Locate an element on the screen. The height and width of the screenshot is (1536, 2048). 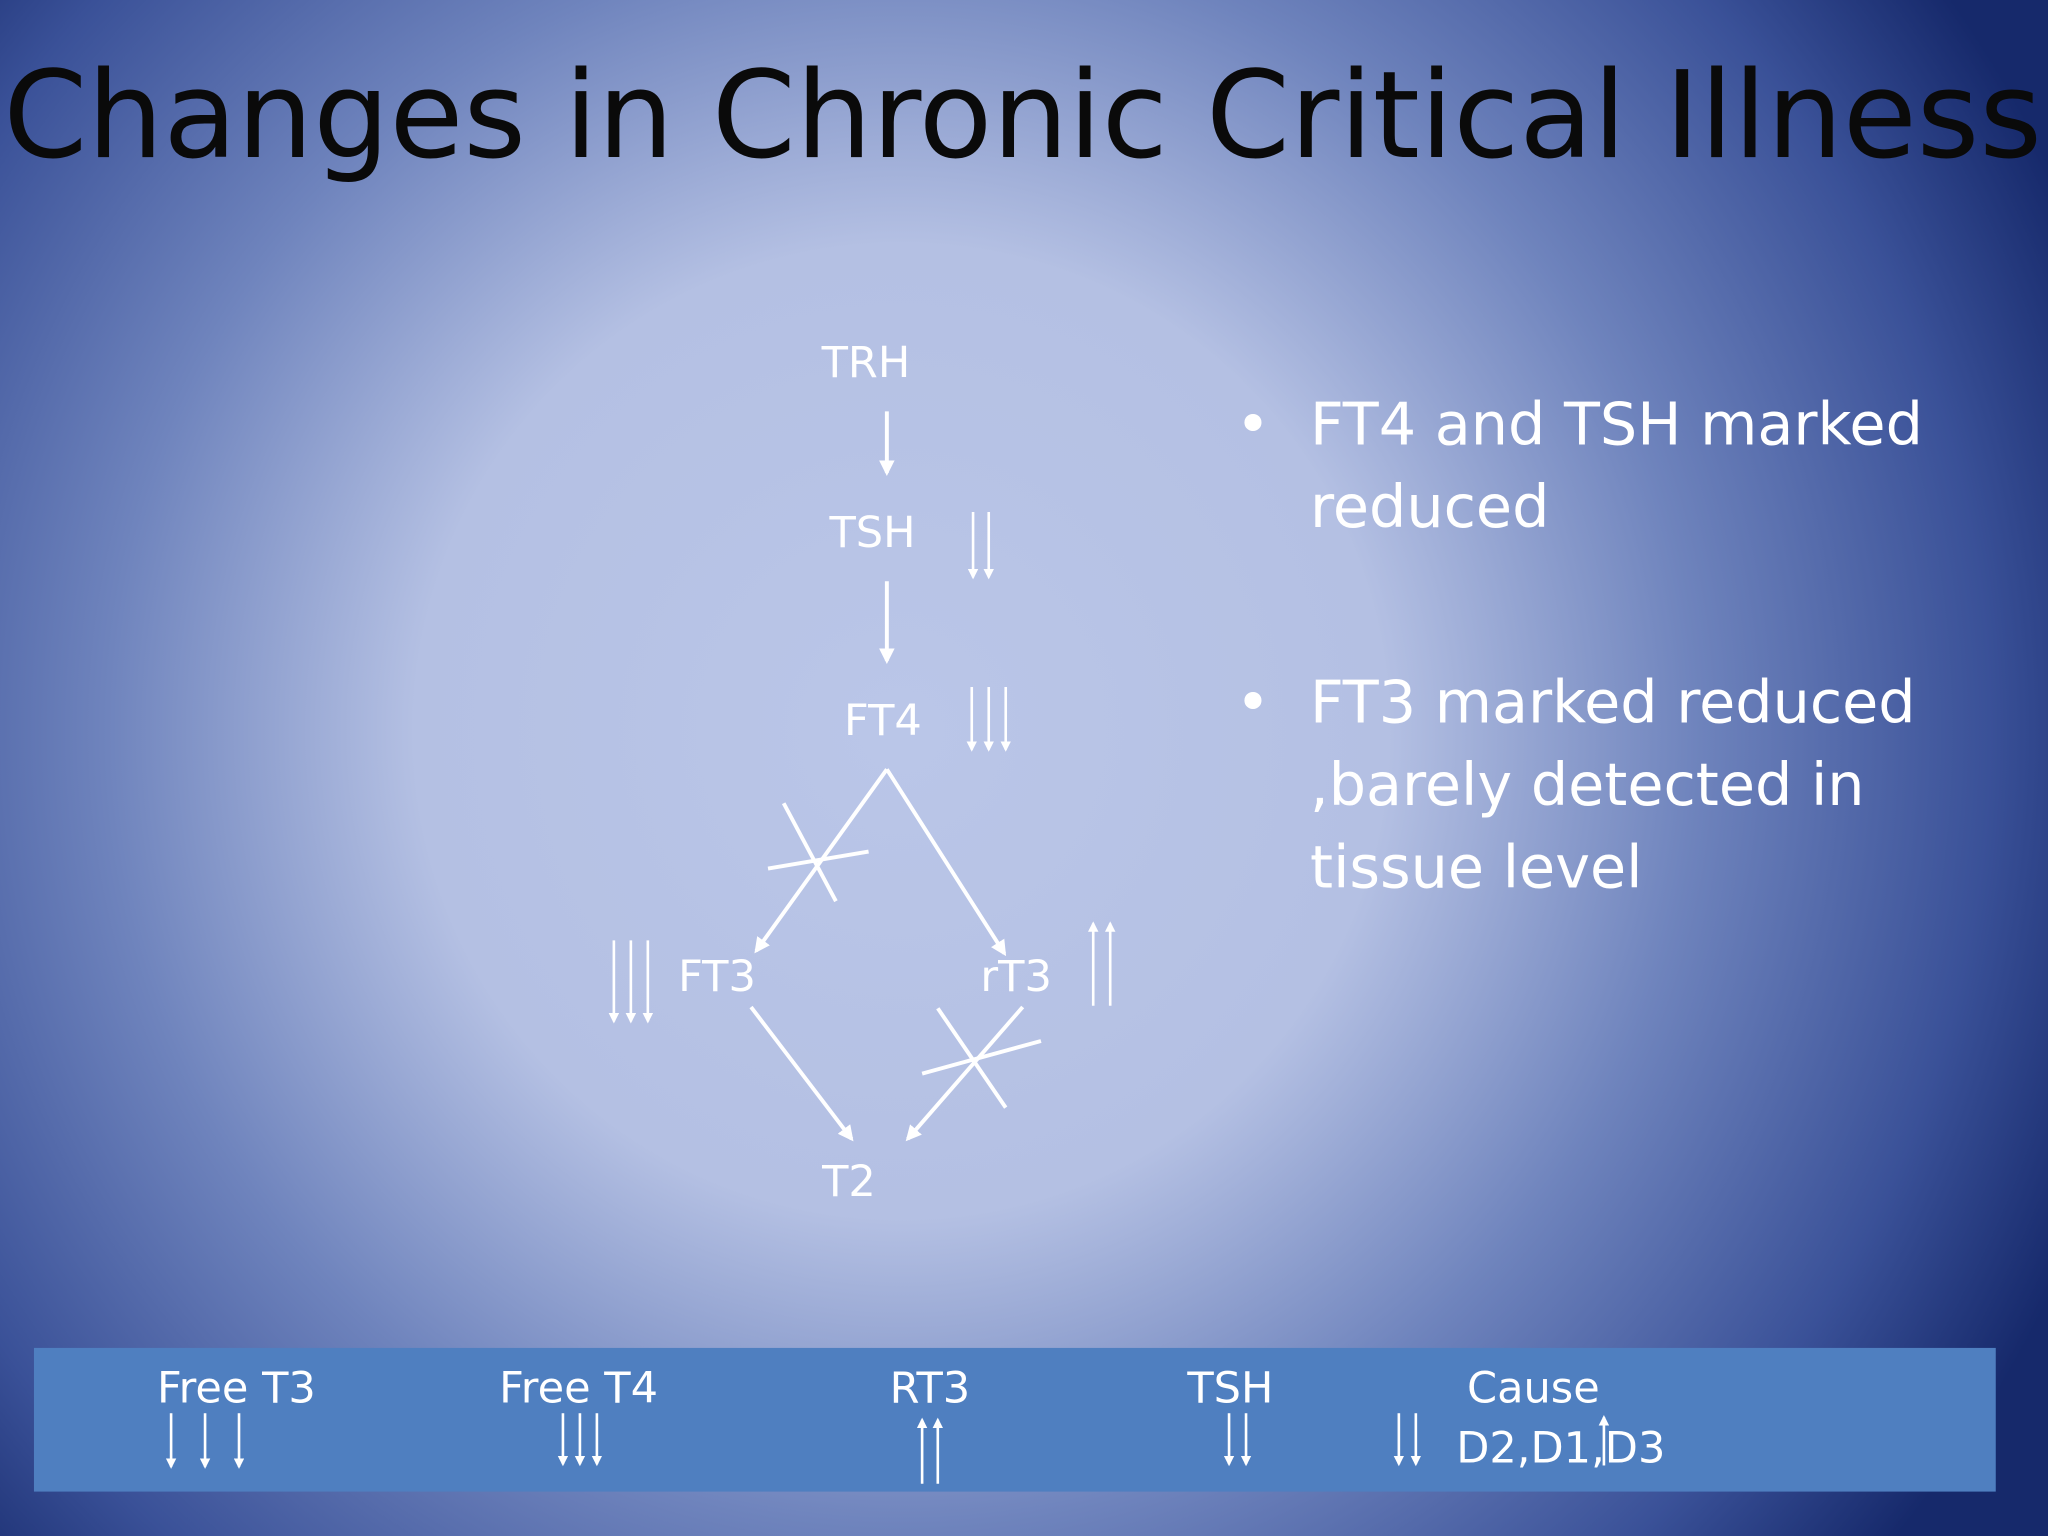
header-cell: TSH is located at coordinates (1229, 1389).